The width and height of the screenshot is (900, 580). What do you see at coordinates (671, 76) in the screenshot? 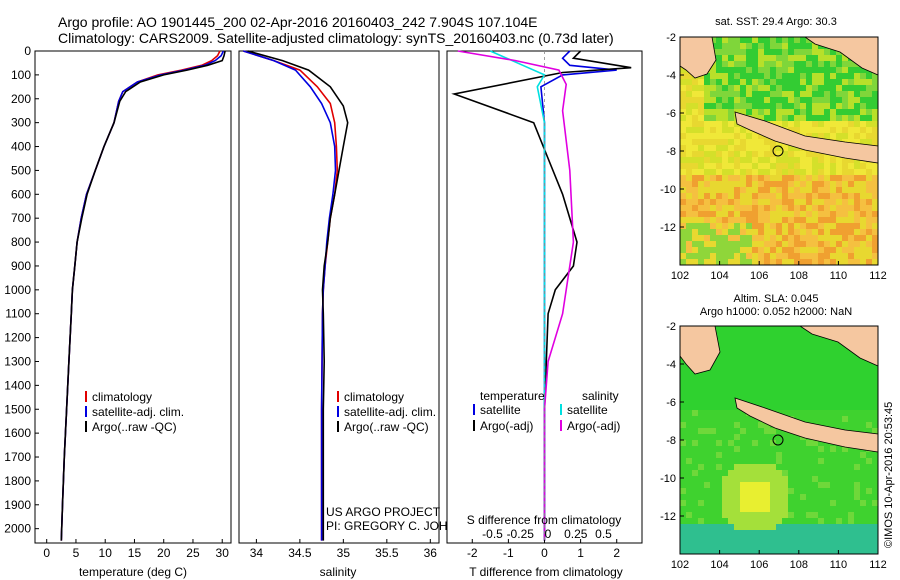
I see `sst-map-ytick-label: -4` at bounding box center [671, 76].